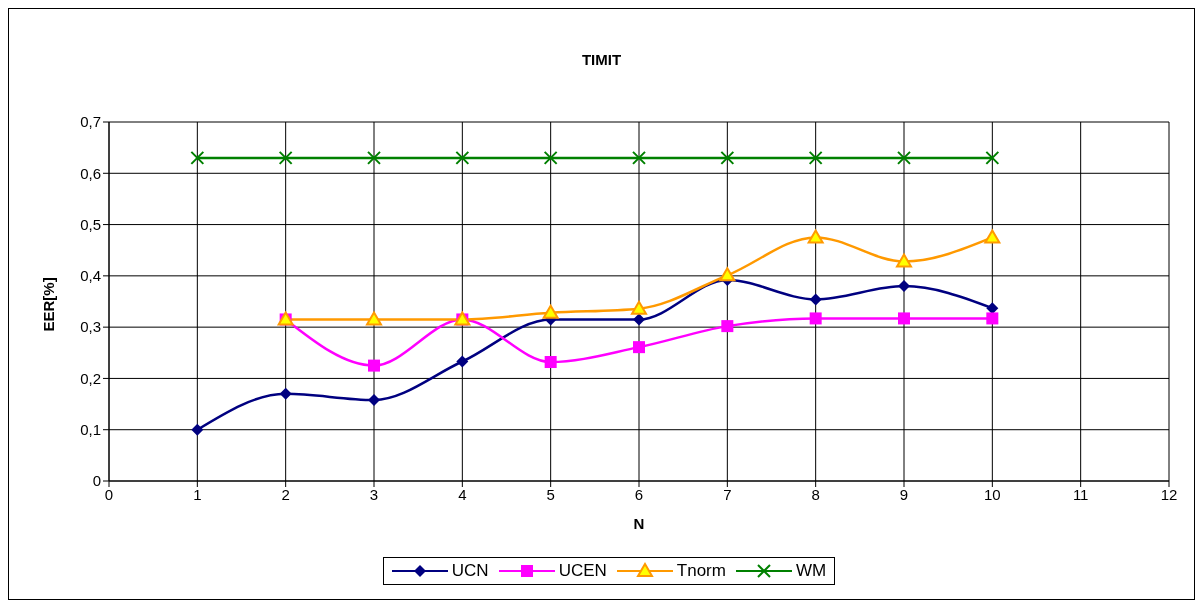 This screenshot has height=600, width=1195. Describe the element at coordinates (1080, 494) in the screenshot. I see `x-tick-label: 11` at that location.